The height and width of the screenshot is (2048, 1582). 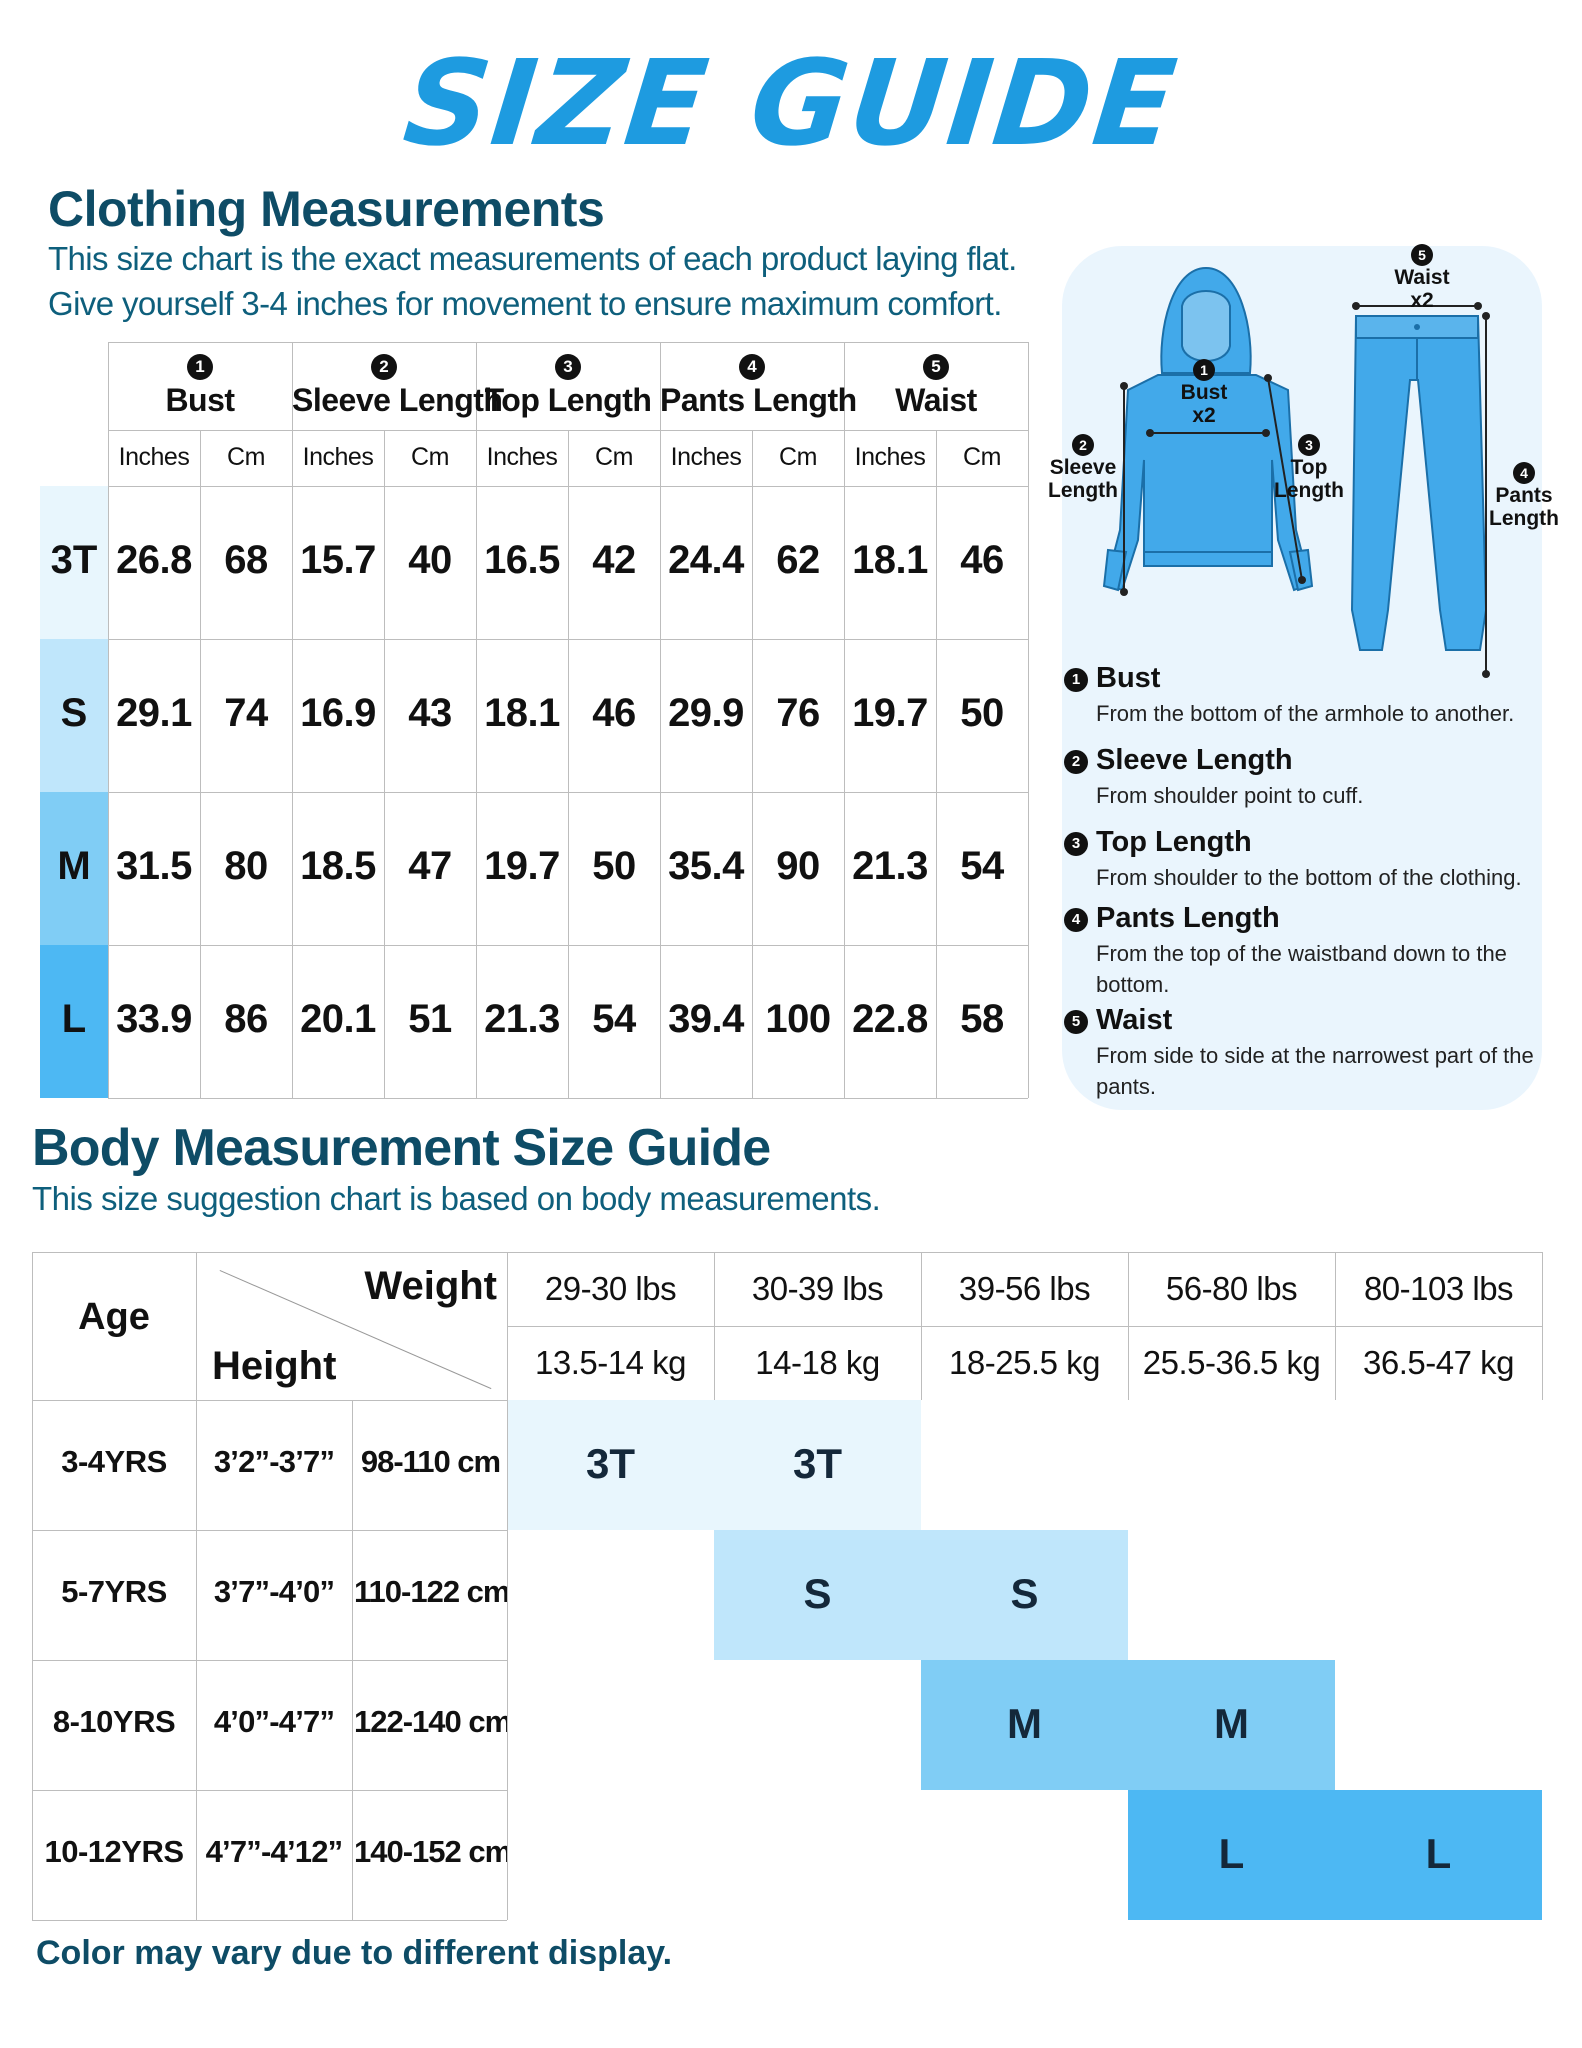 I want to click on table-cell: 42, so click(x=614, y=560).